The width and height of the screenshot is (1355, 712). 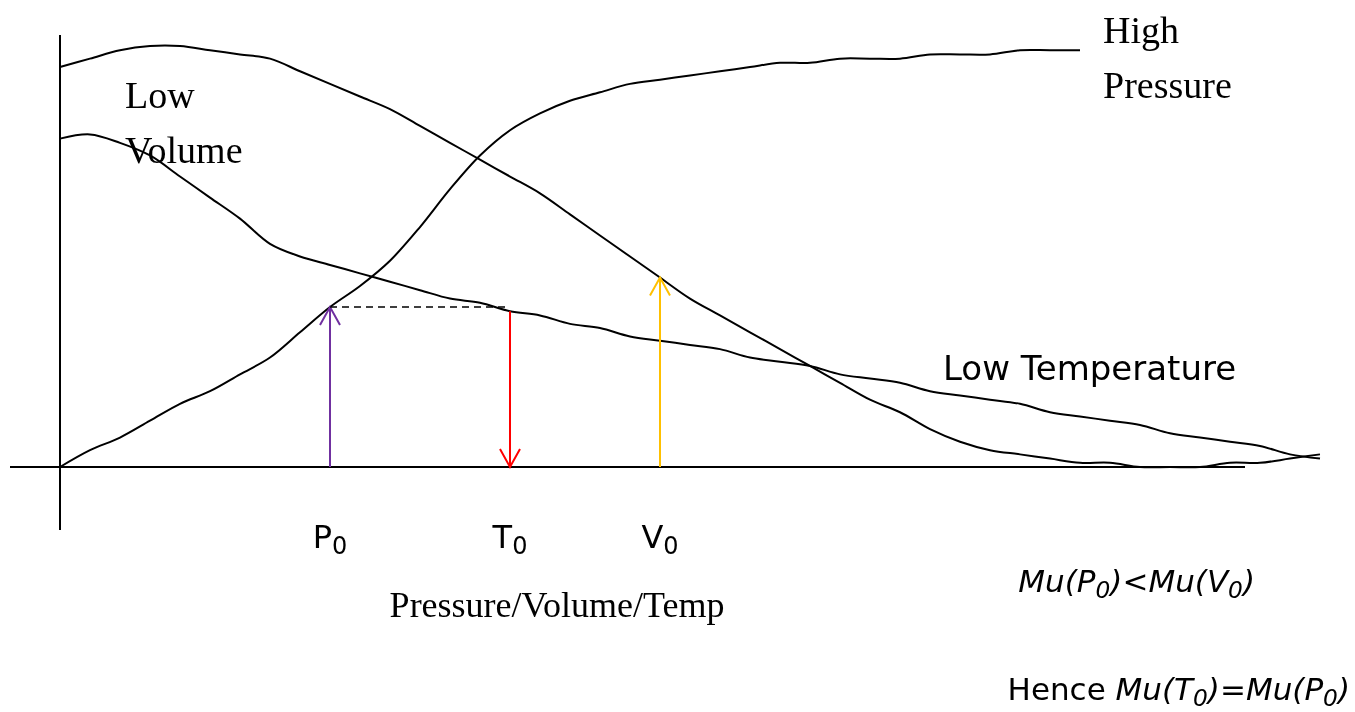 I want to click on text: Mu(P$_{0}$)<Mu(V$_{0}$), so click(x=1136, y=583).